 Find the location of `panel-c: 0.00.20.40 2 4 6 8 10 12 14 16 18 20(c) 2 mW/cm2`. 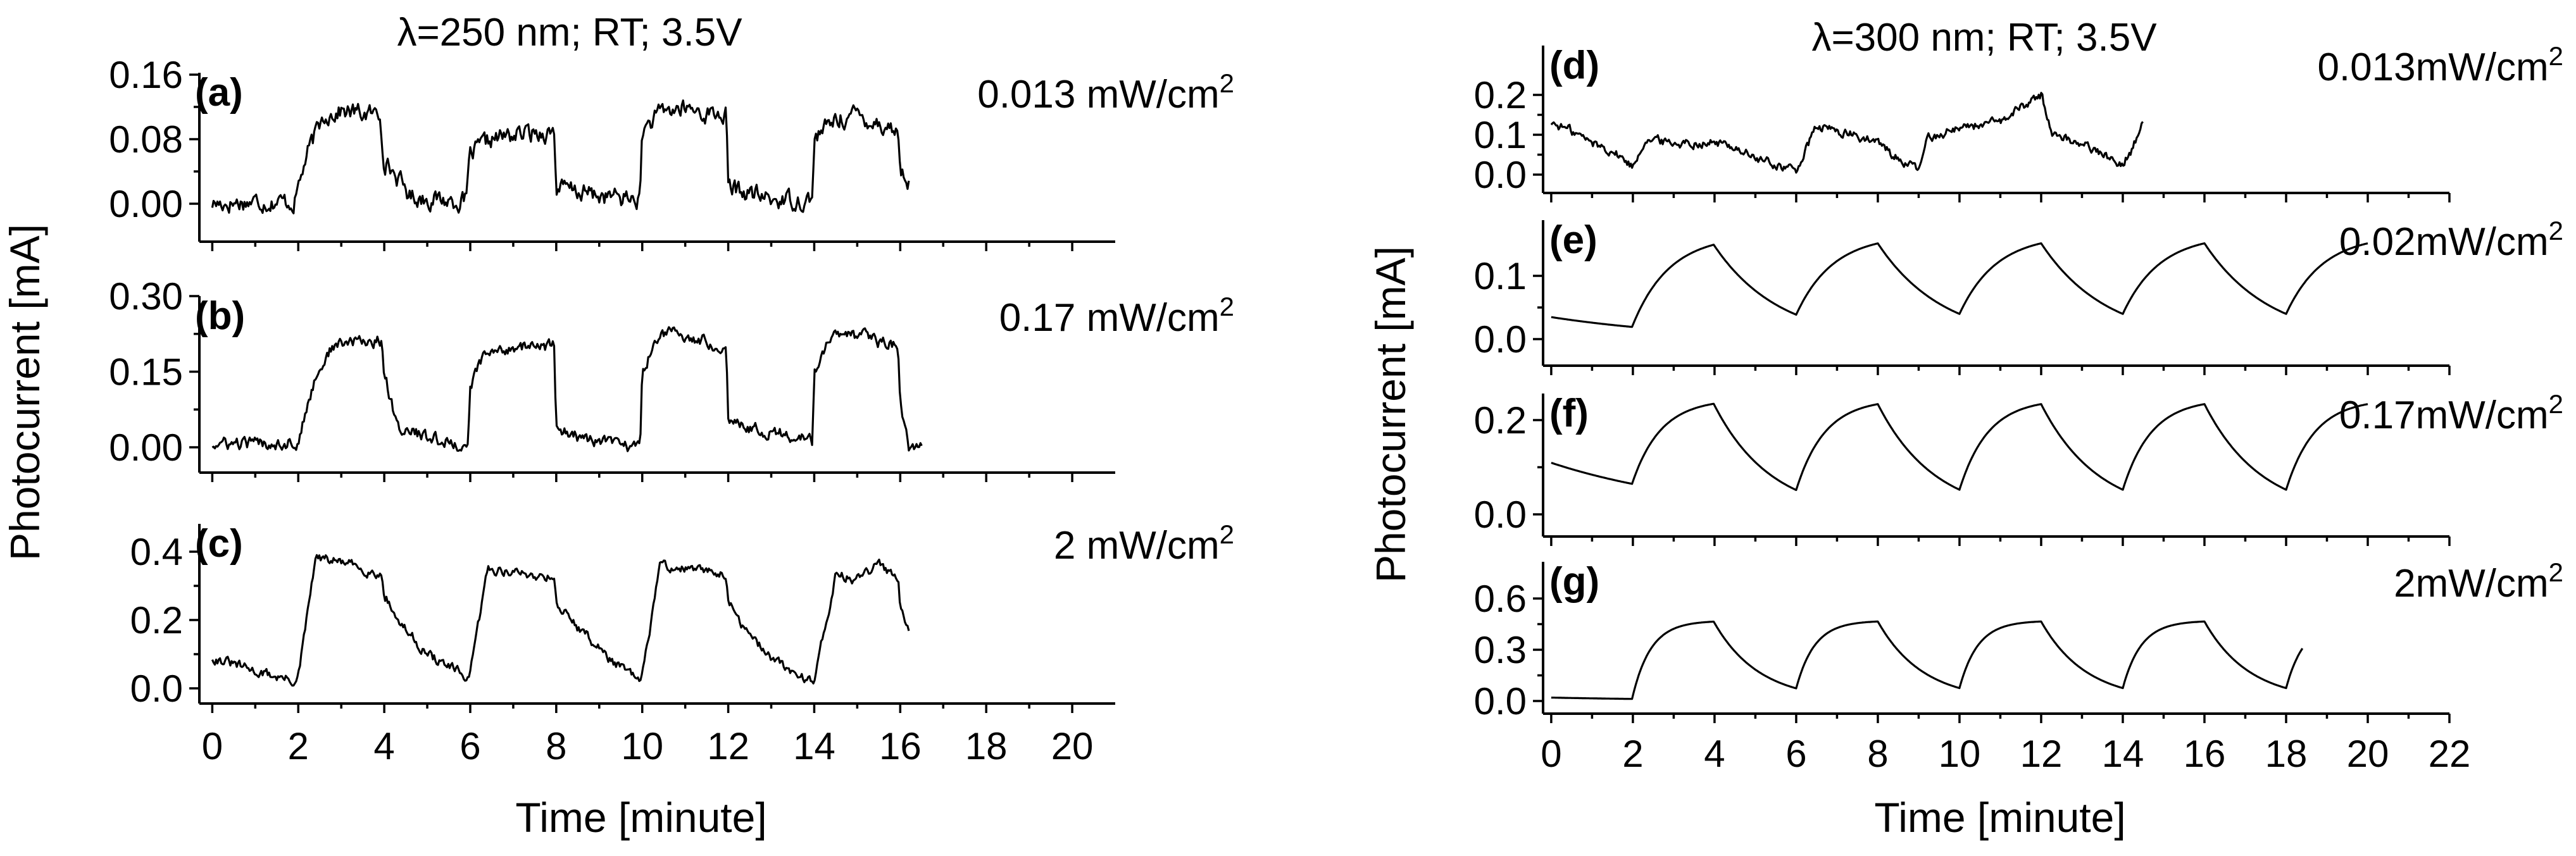

panel-c: 0.00.20.40 2 4 6 8 10 12 14 16 18 20(c) 2 mW/cm2 is located at coordinates (682, 643).